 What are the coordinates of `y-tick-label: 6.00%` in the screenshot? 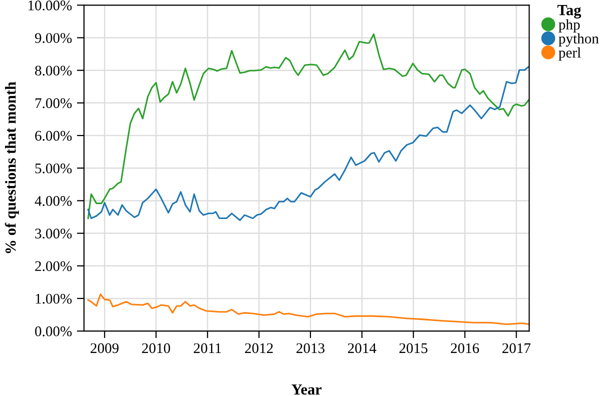 It's located at (53, 135).